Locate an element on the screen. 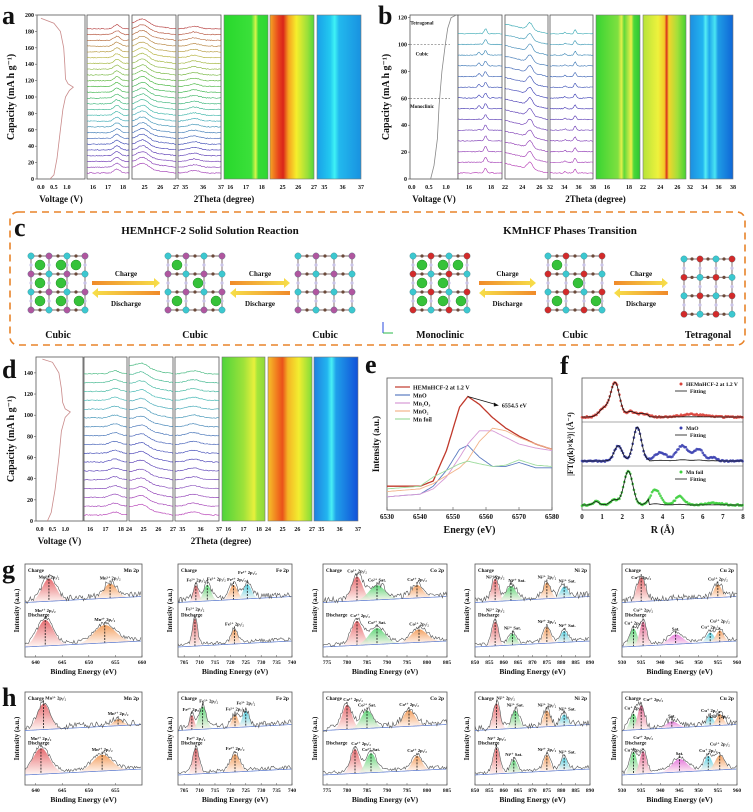 The height and width of the screenshot is (812, 753). x-tick-label: 5 is located at coordinates (683, 517).